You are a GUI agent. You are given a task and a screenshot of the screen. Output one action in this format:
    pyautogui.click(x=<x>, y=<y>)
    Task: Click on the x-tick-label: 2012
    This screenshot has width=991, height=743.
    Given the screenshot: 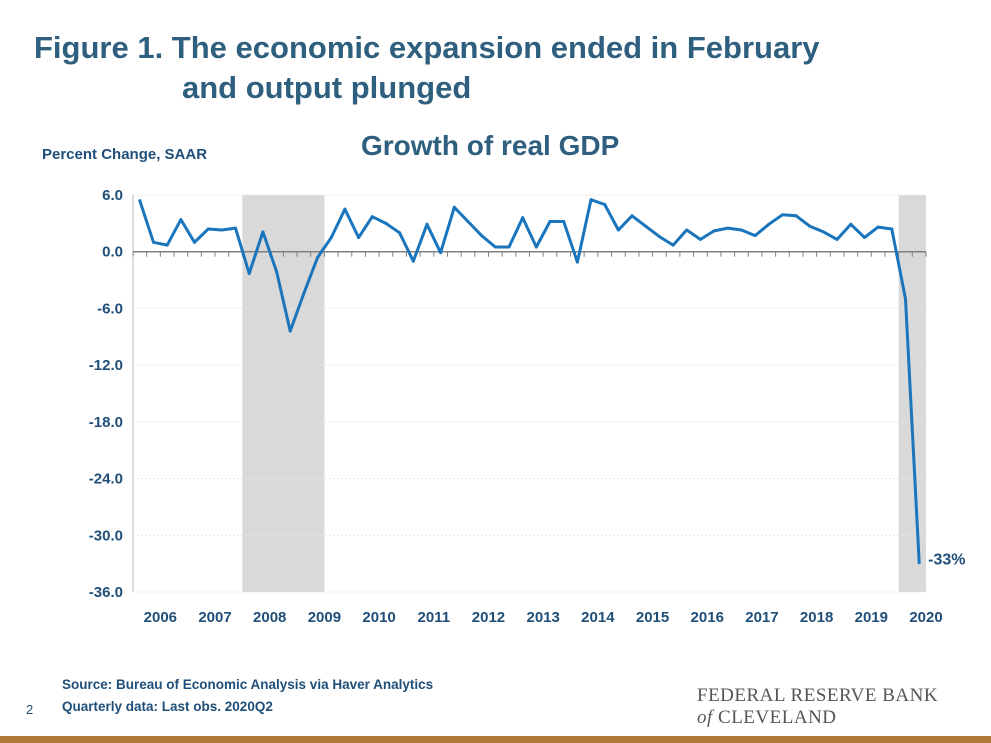 What is the action you would take?
    pyautogui.click(x=488, y=617)
    